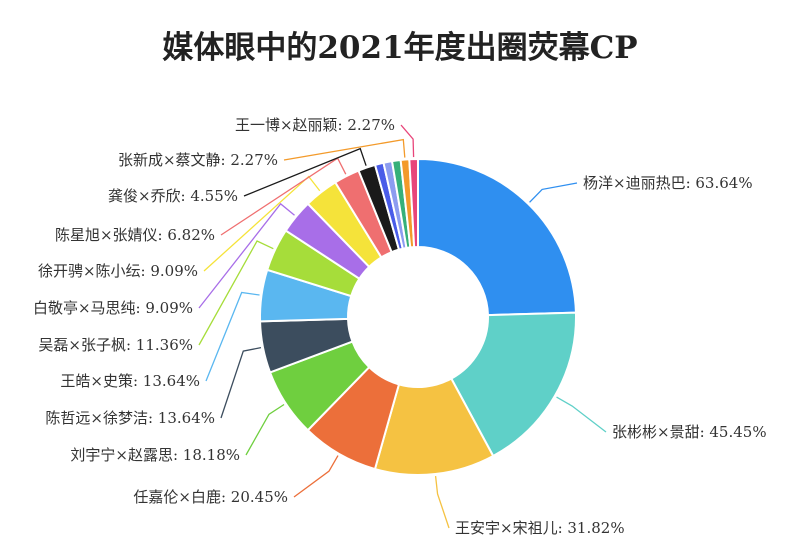 This screenshot has height=551, width=800. What do you see at coordinates (540, 528) in the screenshot?
I see `slice-label: 王安宇×宋祖儿: 31.82%` at bounding box center [540, 528].